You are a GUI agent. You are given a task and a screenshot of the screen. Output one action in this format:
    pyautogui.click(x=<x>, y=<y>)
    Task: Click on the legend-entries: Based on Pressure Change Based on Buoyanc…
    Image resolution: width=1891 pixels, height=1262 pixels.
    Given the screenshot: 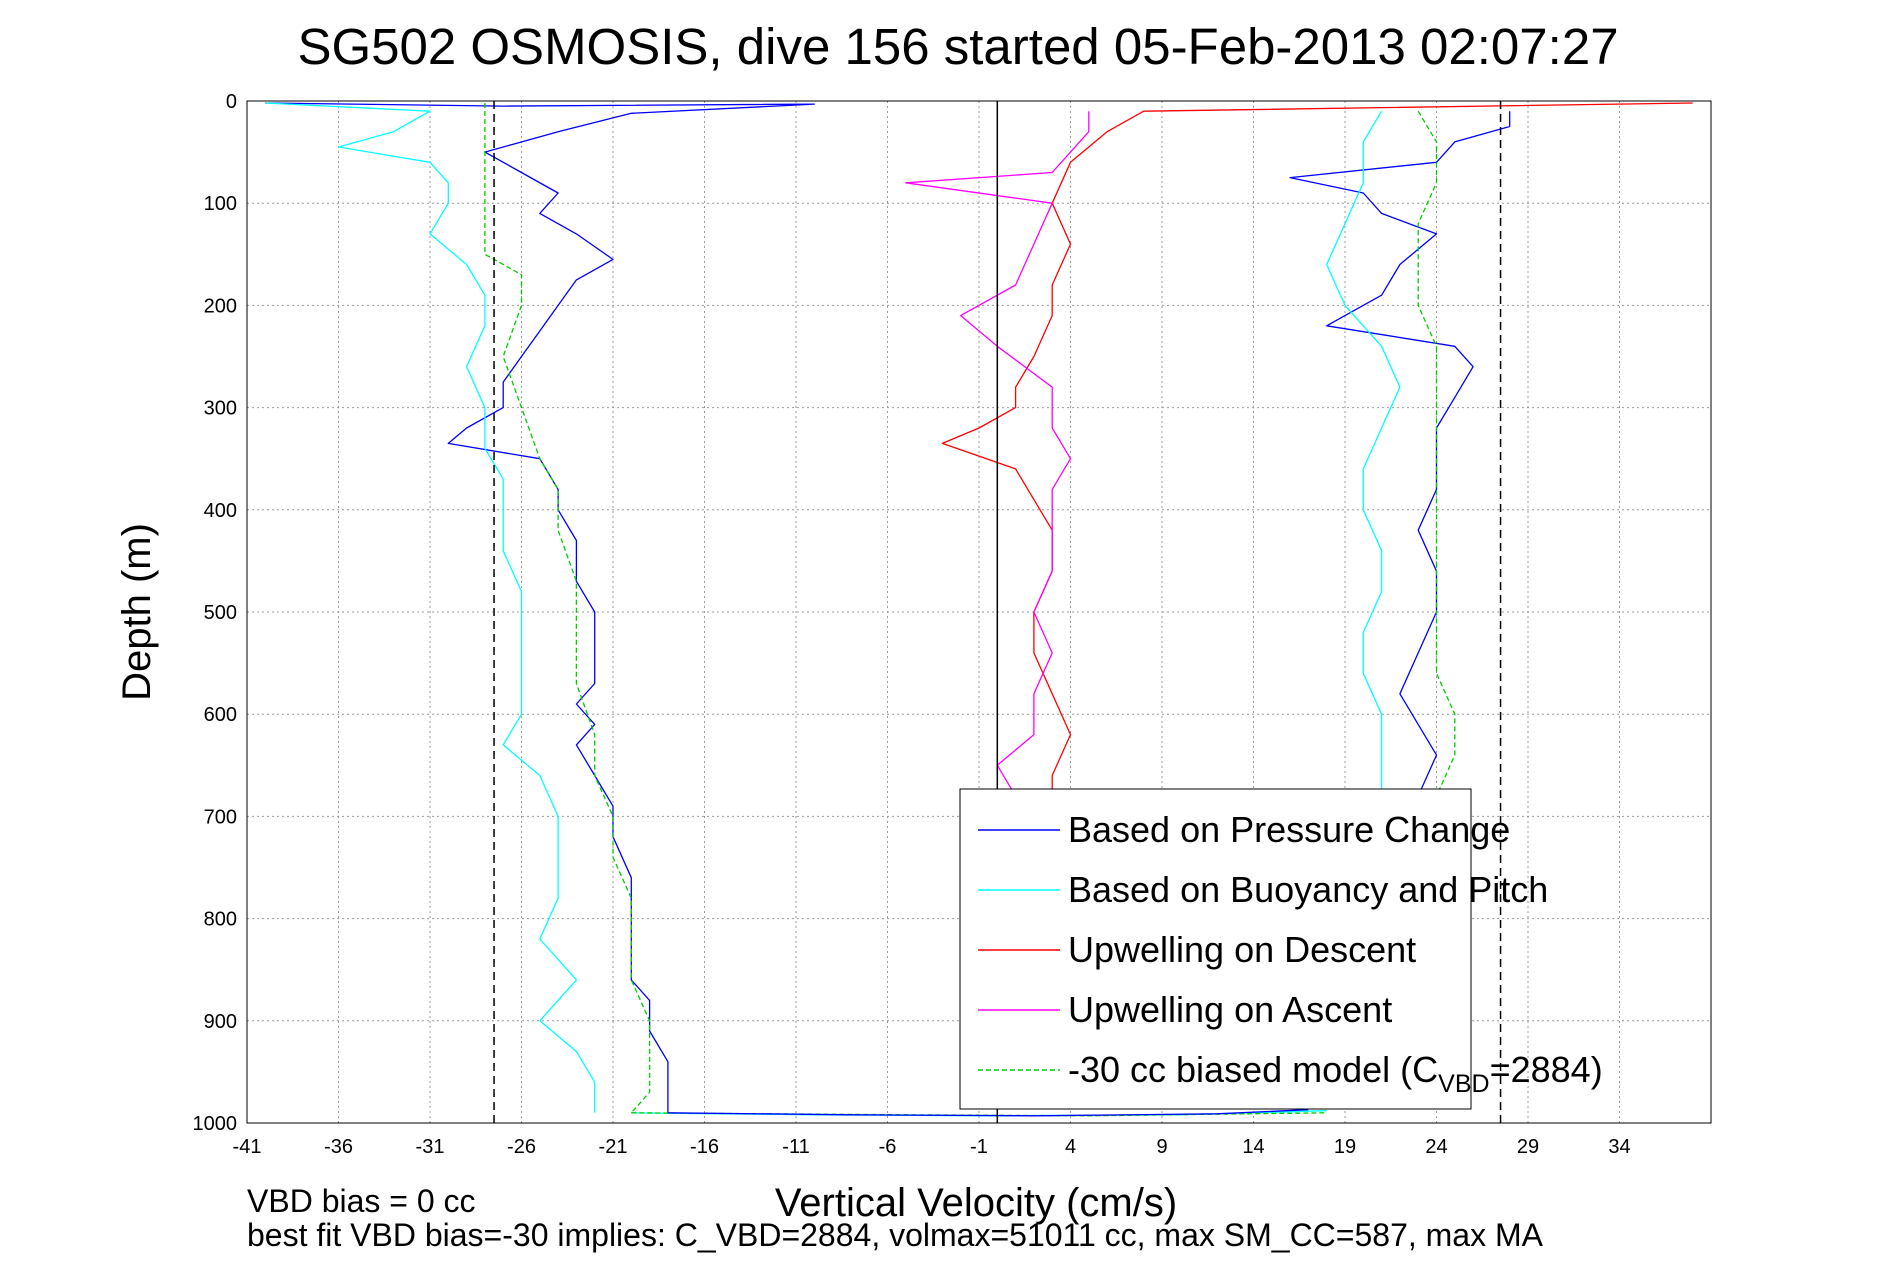 What is the action you would take?
    pyautogui.click(x=1290, y=953)
    